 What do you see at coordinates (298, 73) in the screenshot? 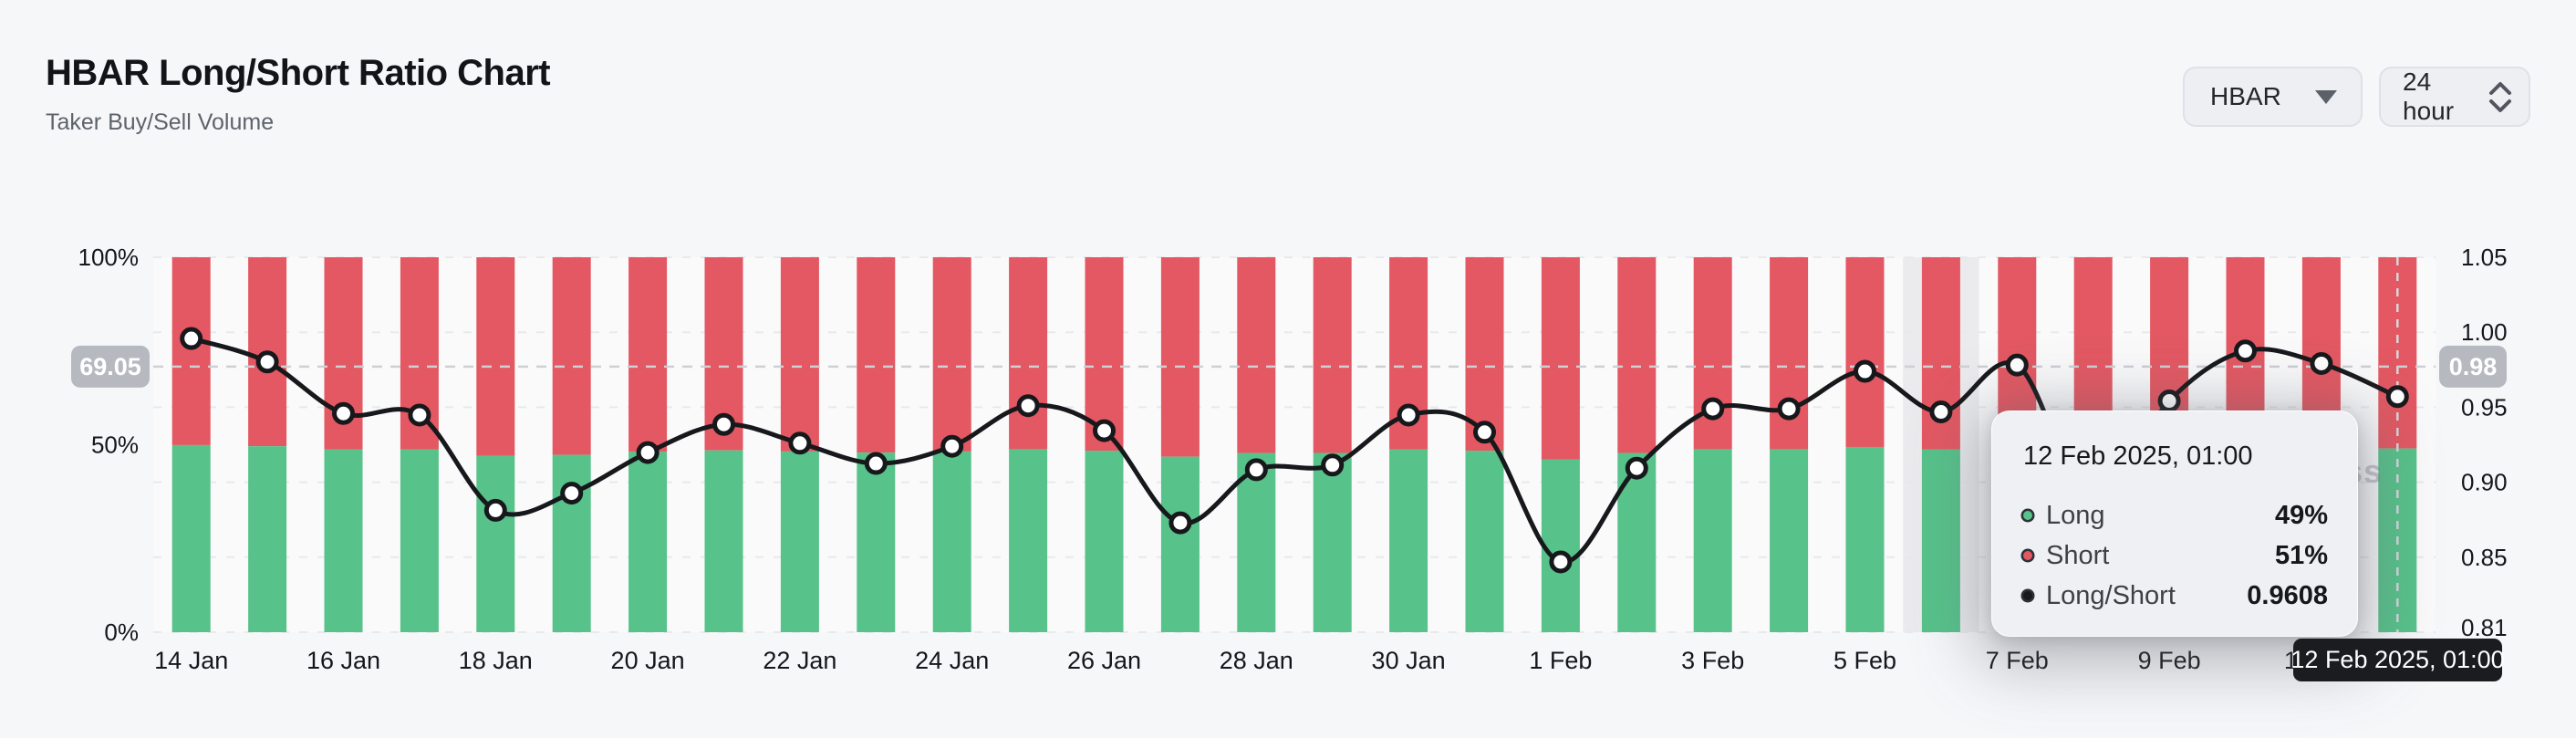
I see `page-title: HBAR Long/Short Ratio Chart` at bounding box center [298, 73].